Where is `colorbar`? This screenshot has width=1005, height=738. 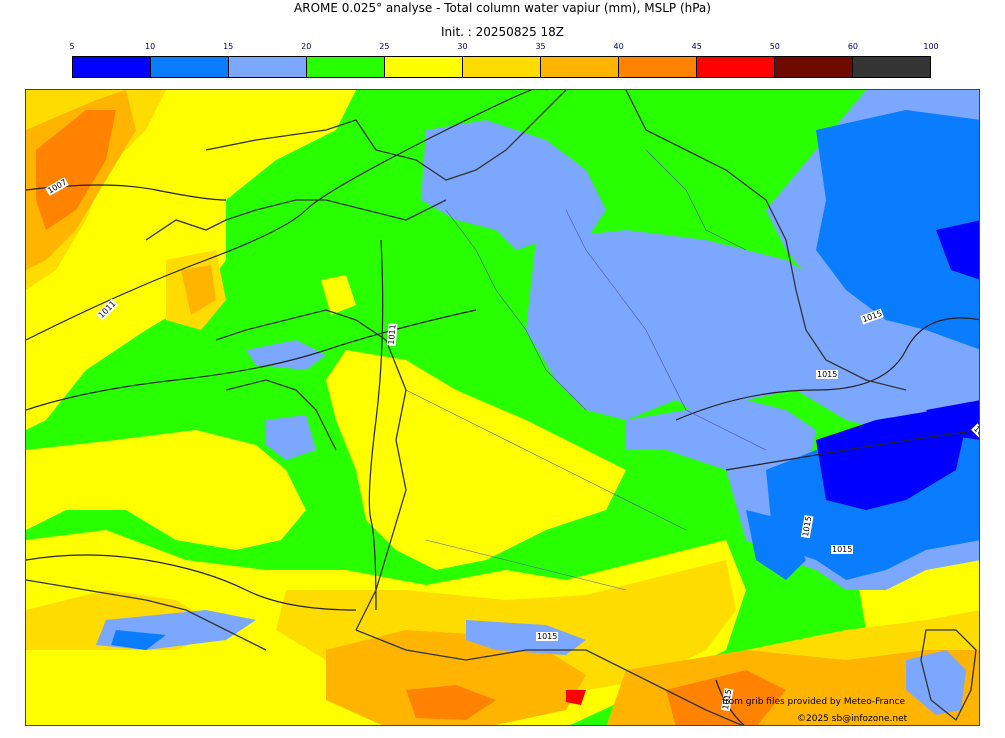 colorbar is located at coordinates (501, 67).